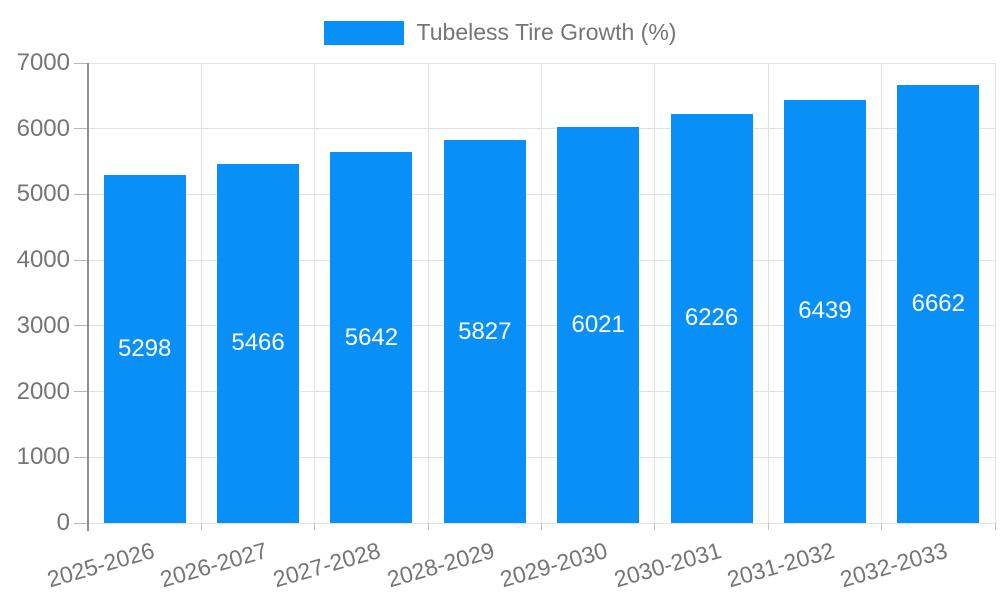 The width and height of the screenshot is (1000, 600). What do you see at coordinates (440, 565) in the screenshot?
I see `x-axis-category-label: 2028-2029` at bounding box center [440, 565].